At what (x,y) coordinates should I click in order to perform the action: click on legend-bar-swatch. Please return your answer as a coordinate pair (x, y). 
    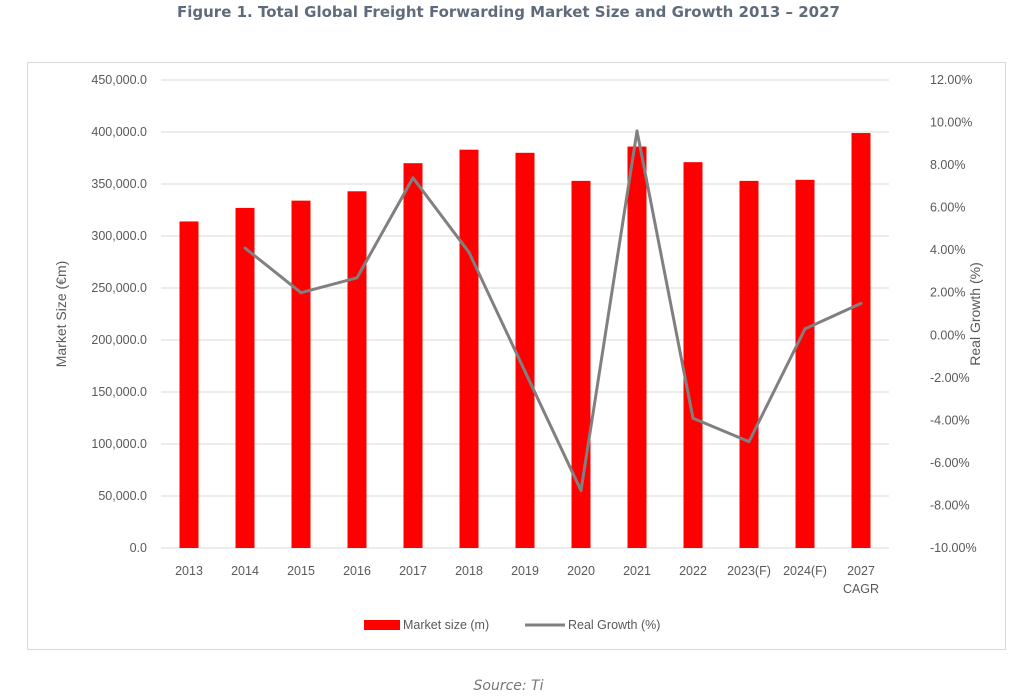
    Looking at the image, I should click on (382, 625).